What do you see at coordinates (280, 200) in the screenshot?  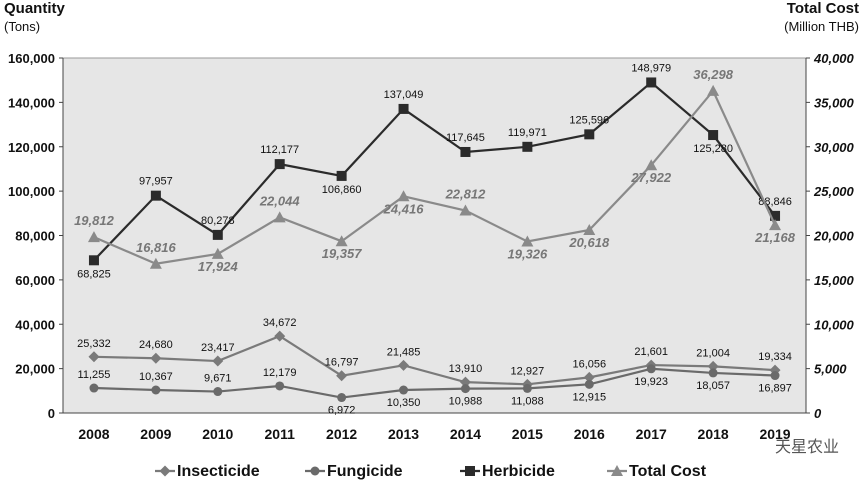 I see `total-cost-data-label: 22,044` at bounding box center [280, 200].